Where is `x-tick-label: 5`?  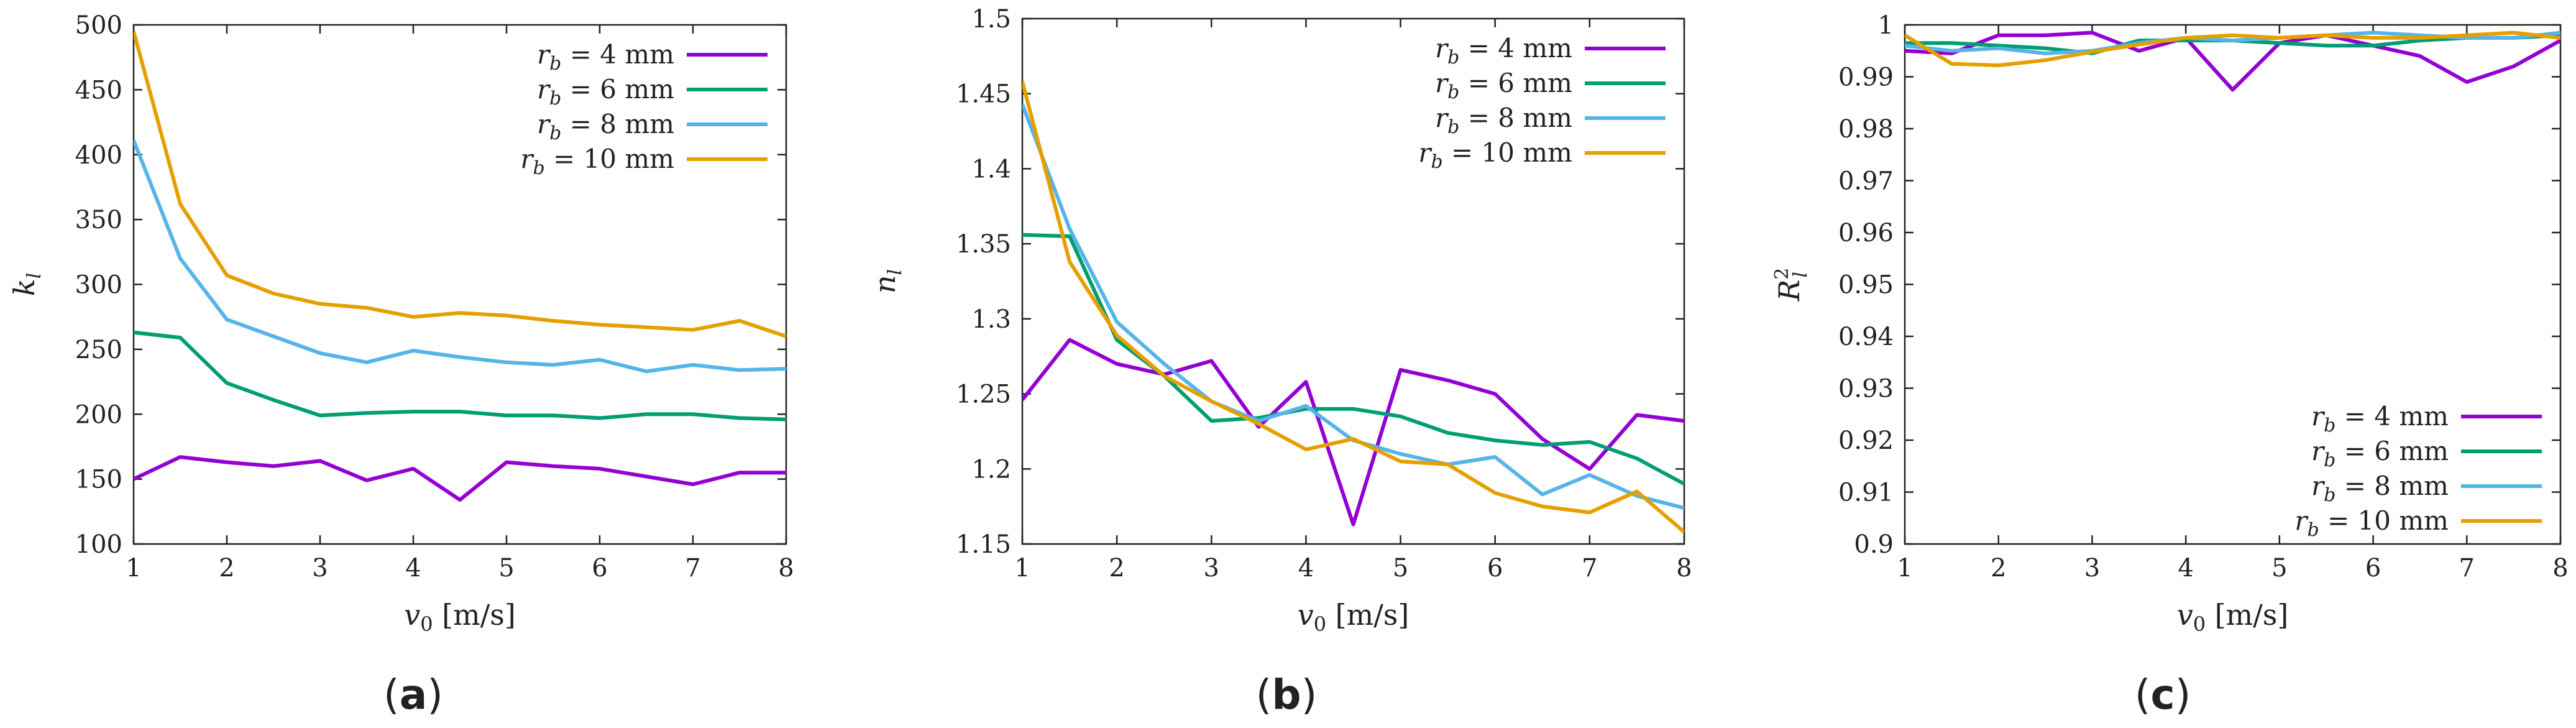
x-tick-label: 5 is located at coordinates (506, 568).